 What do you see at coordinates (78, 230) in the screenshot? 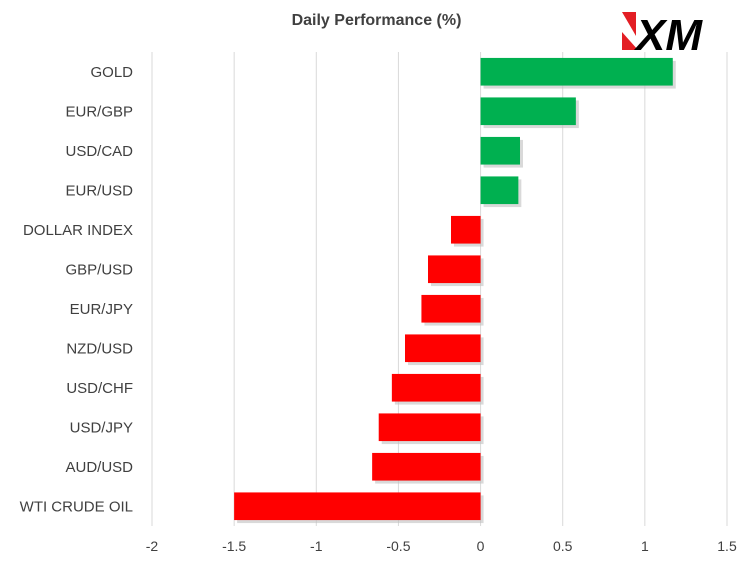
I see `category-label: DOLLAR INDEX` at bounding box center [78, 230].